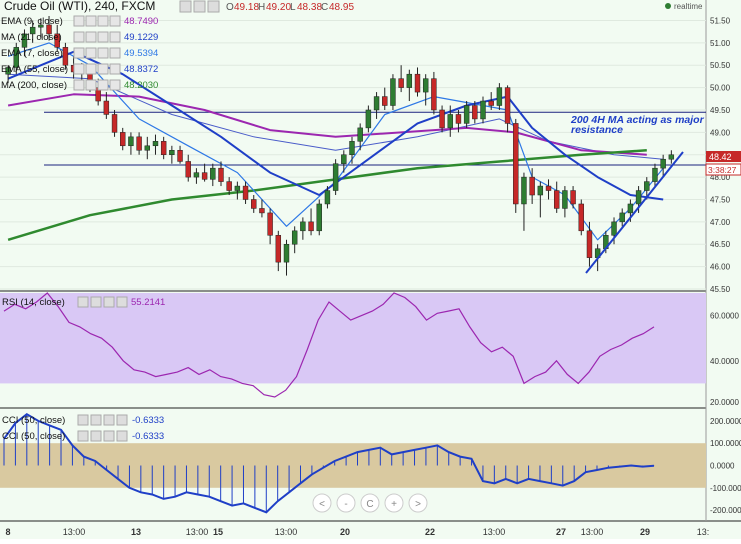 The height and width of the screenshot is (544, 741). Describe the element at coordinates (261, 7) in the screenshot. I see `high-label: H` at that location.